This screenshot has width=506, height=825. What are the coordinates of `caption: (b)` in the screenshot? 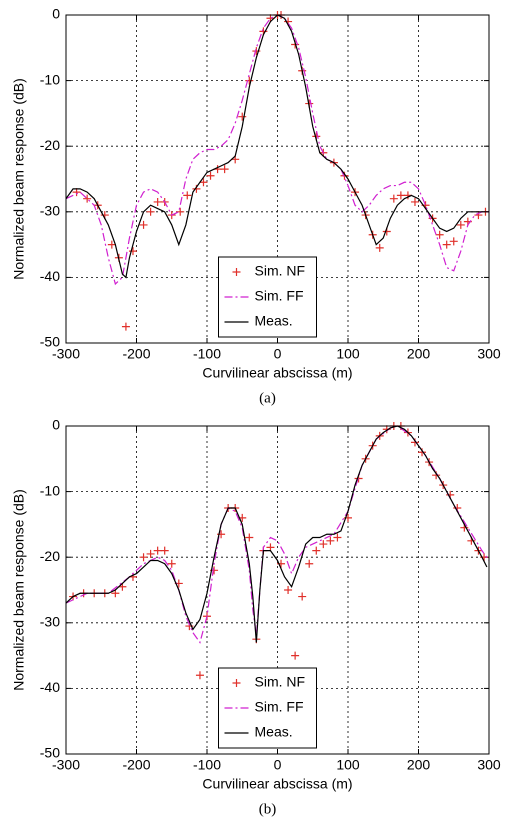 It's located at (268, 809).